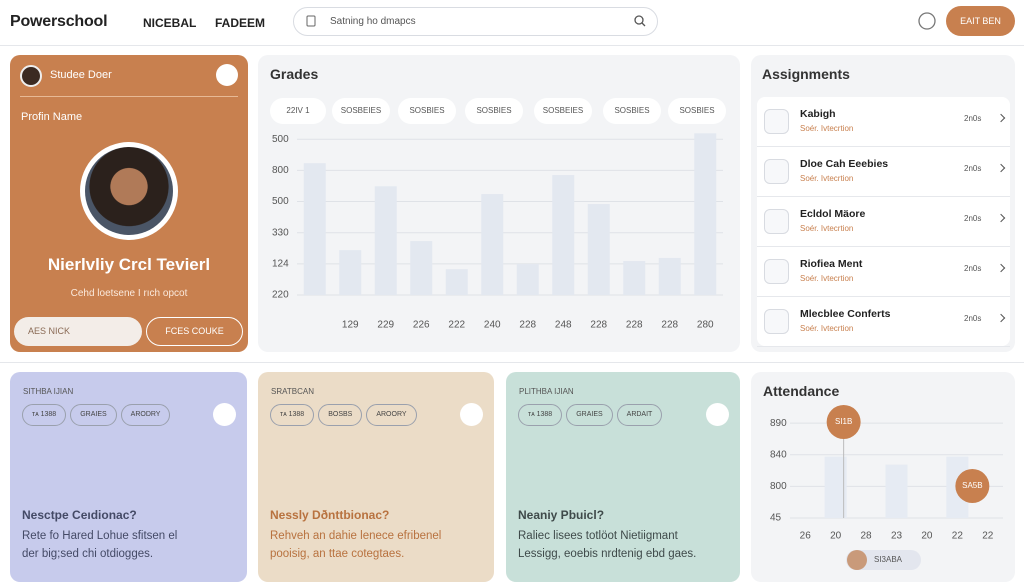  Describe the element at coordinates (292, 391) in the screenshot. I see `card-label: SRATBCAN` at that location.